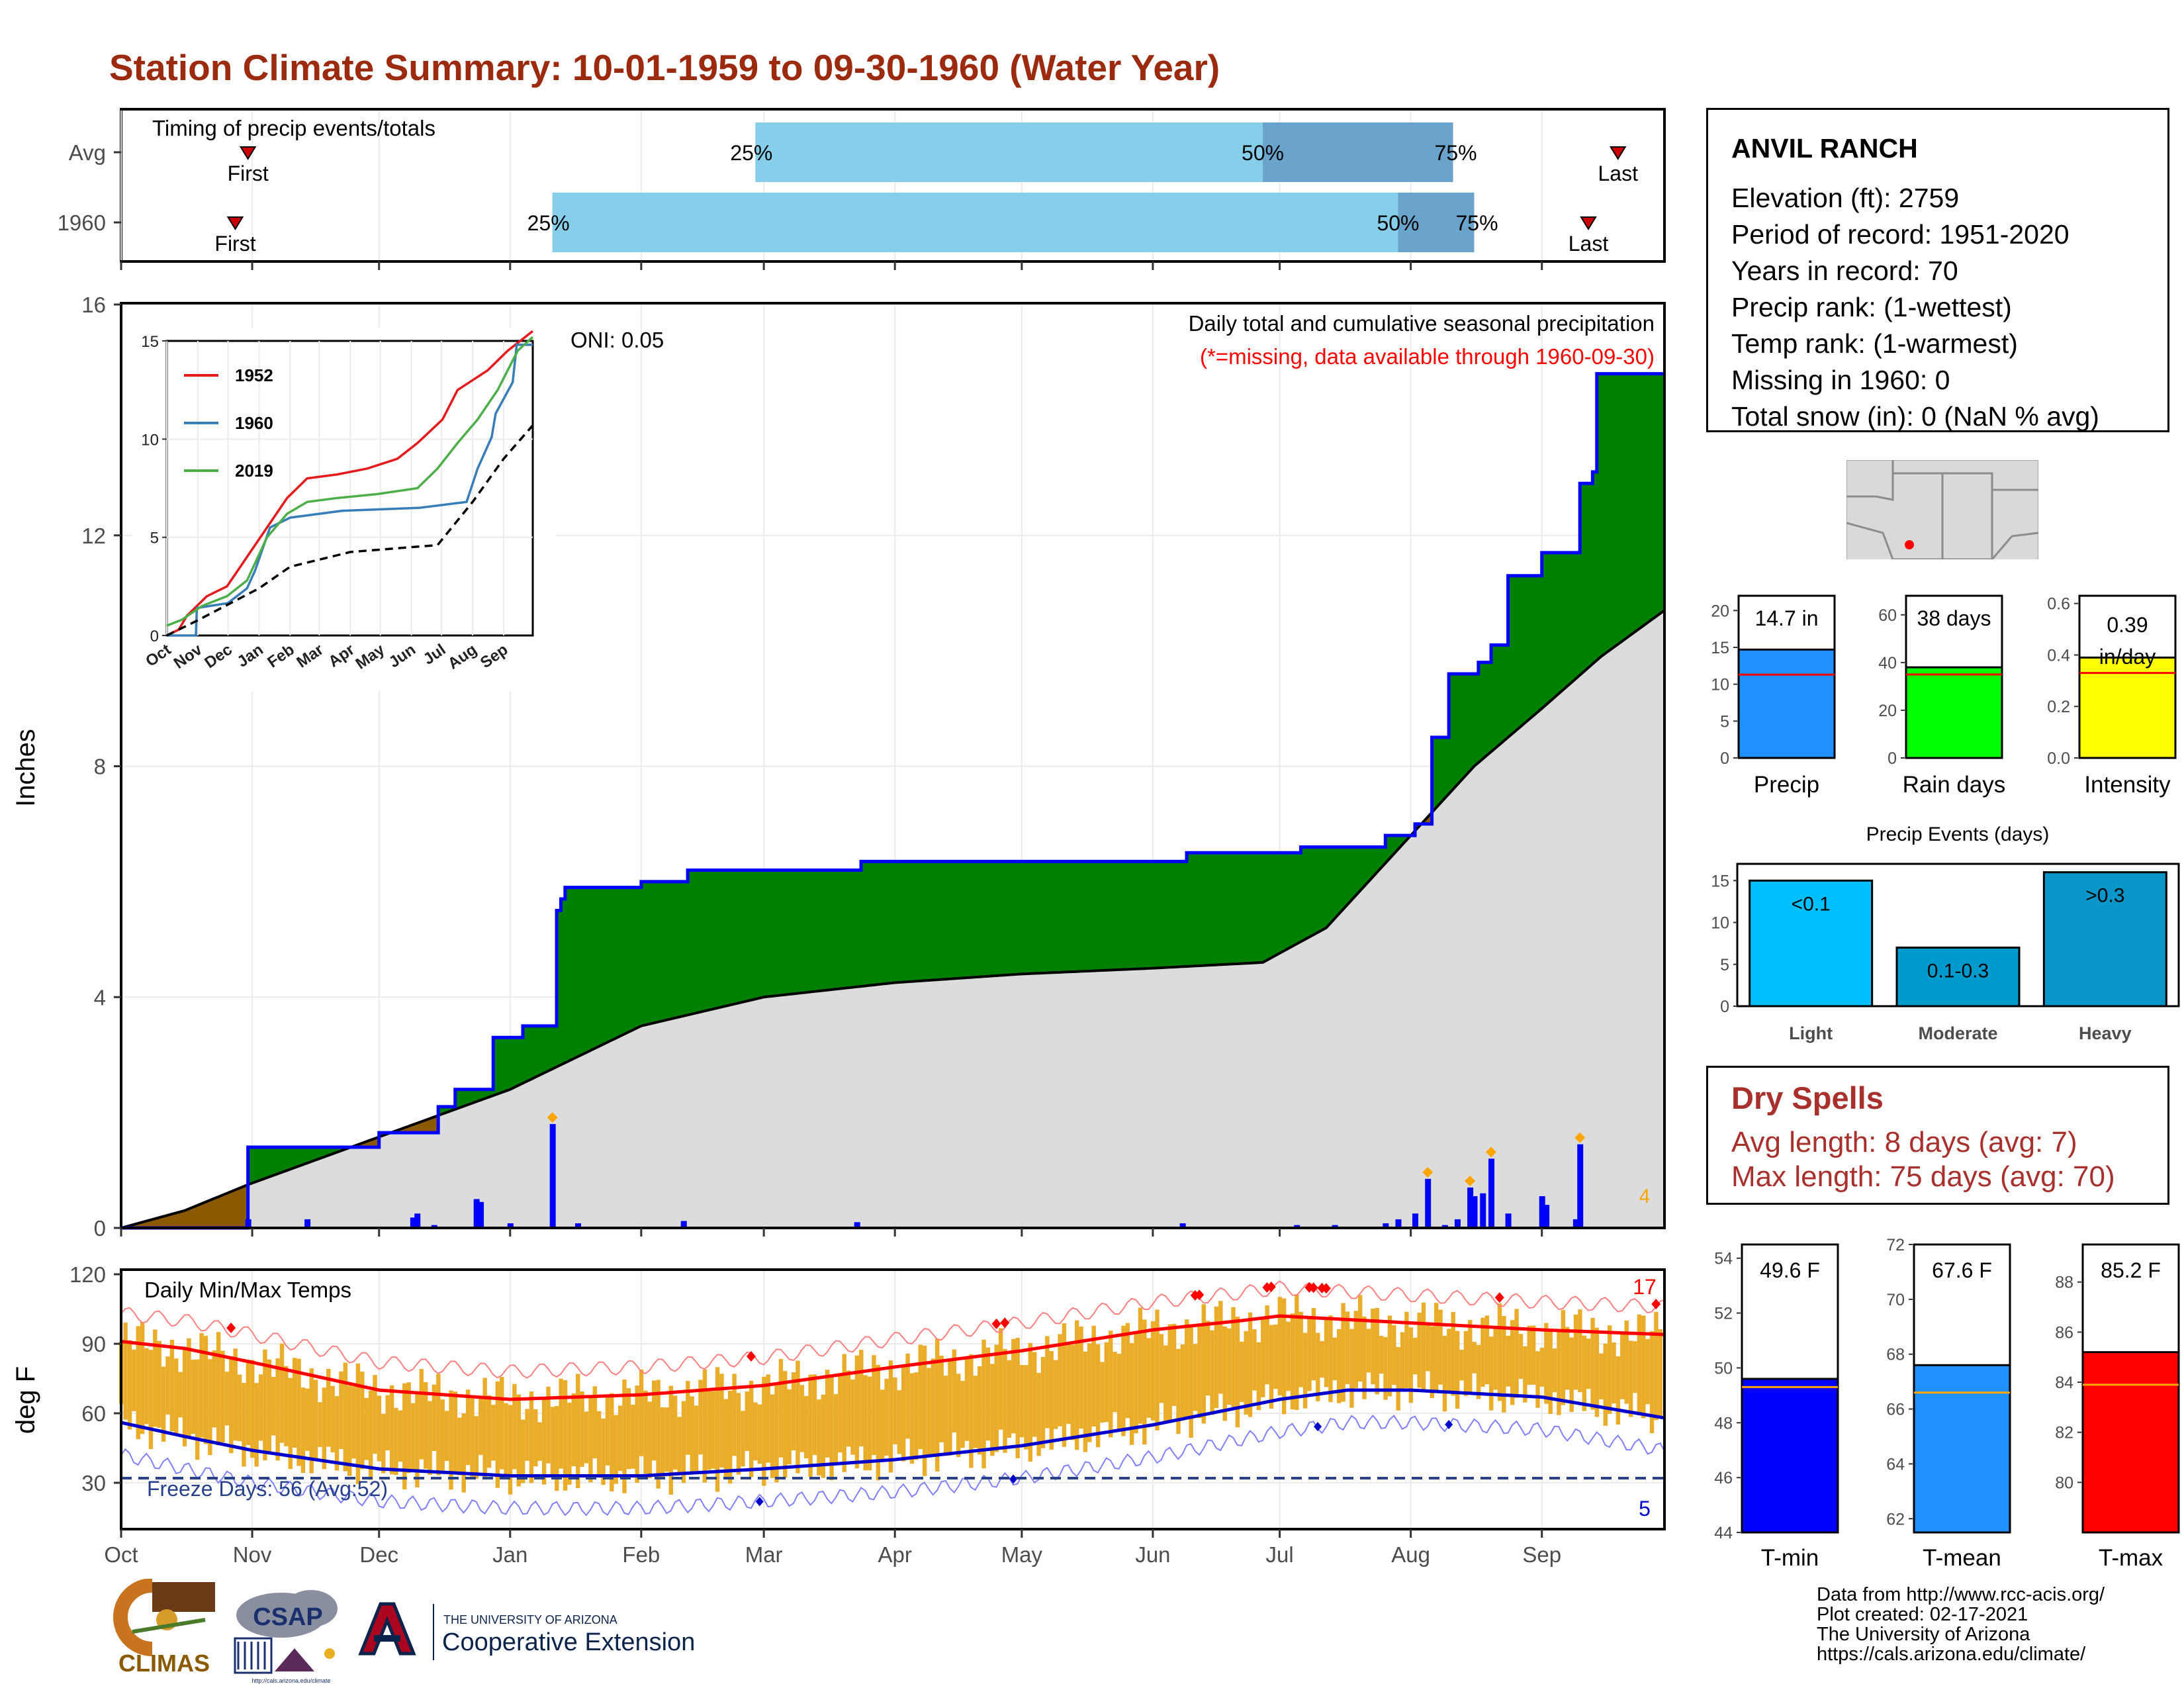  I want to click on precip-events-bar-label: <0.1, so click(1812, 904).